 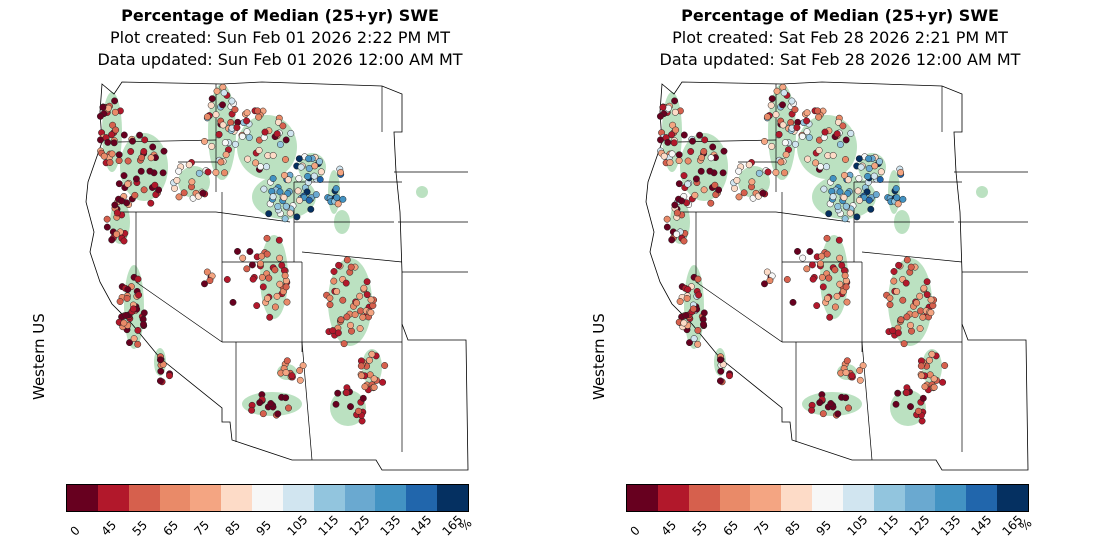 What do you see at coordinates (793, 528) in the screenshot?
I see `colorbar-tick-label: 85` at bounding box center [793, 528].